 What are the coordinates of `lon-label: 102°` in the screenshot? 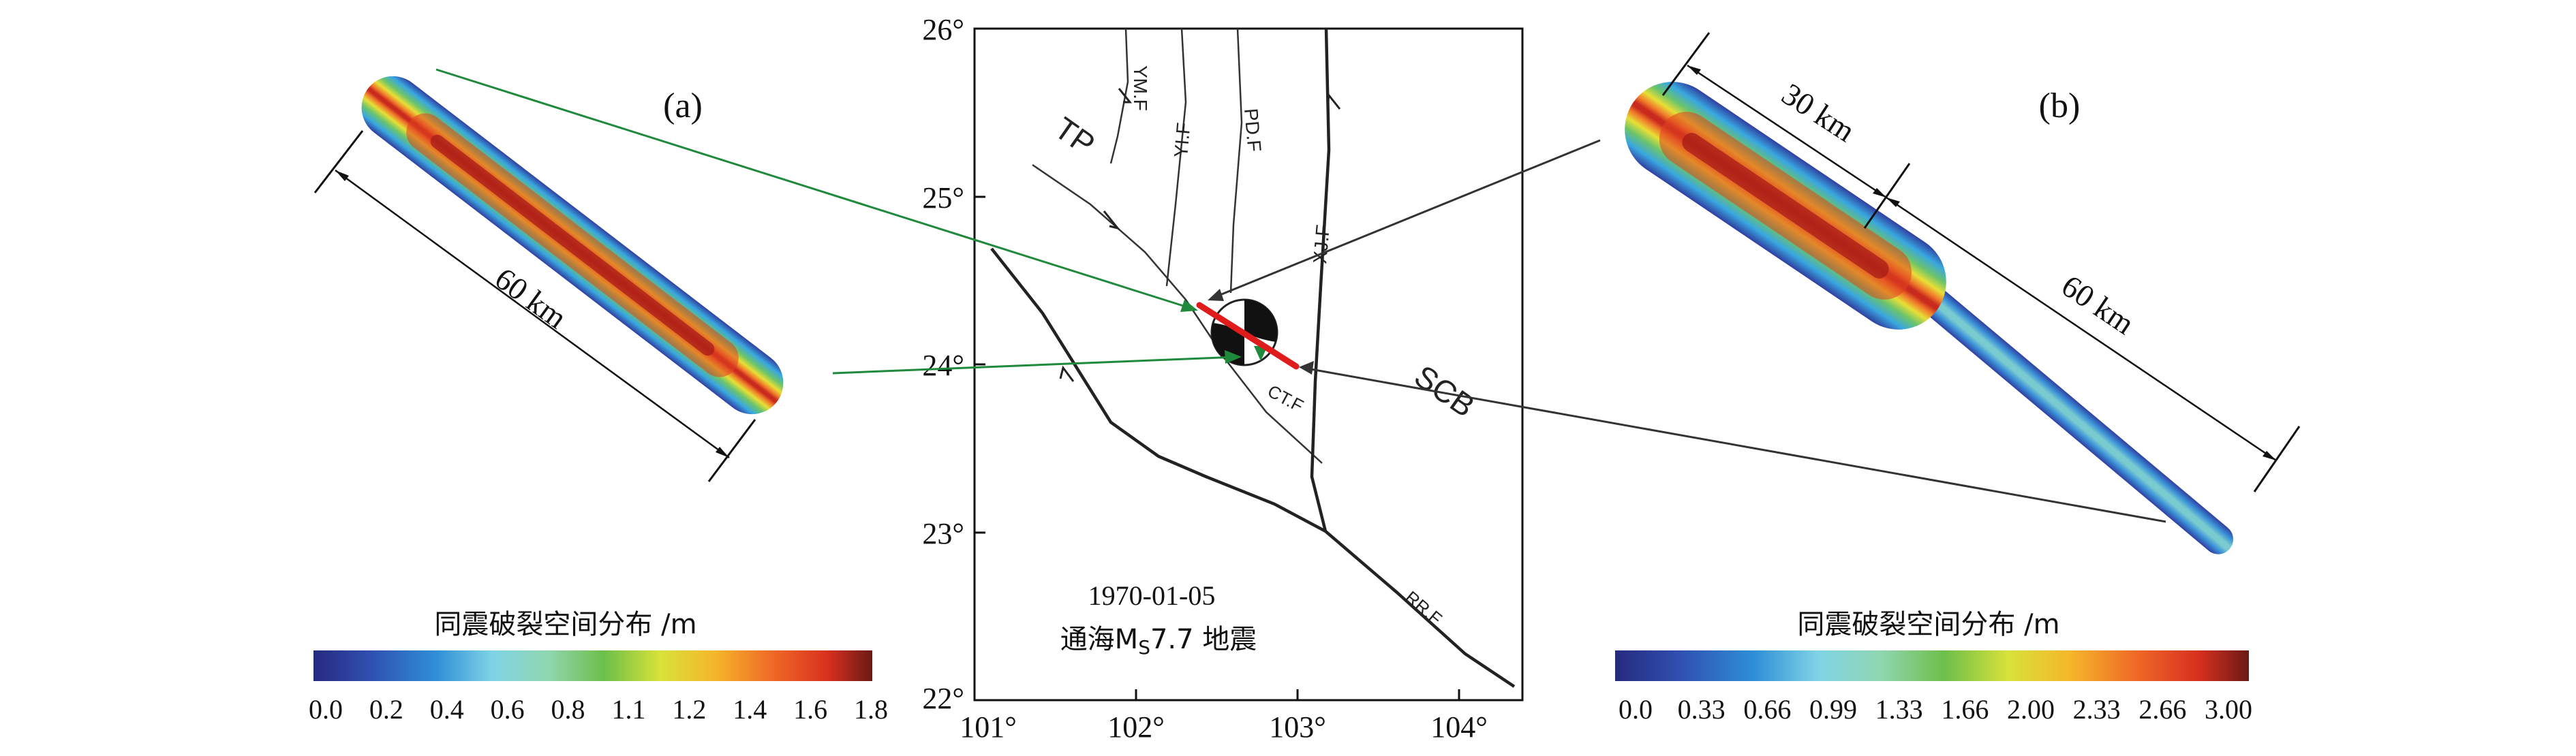 It's located at (1136, 727).